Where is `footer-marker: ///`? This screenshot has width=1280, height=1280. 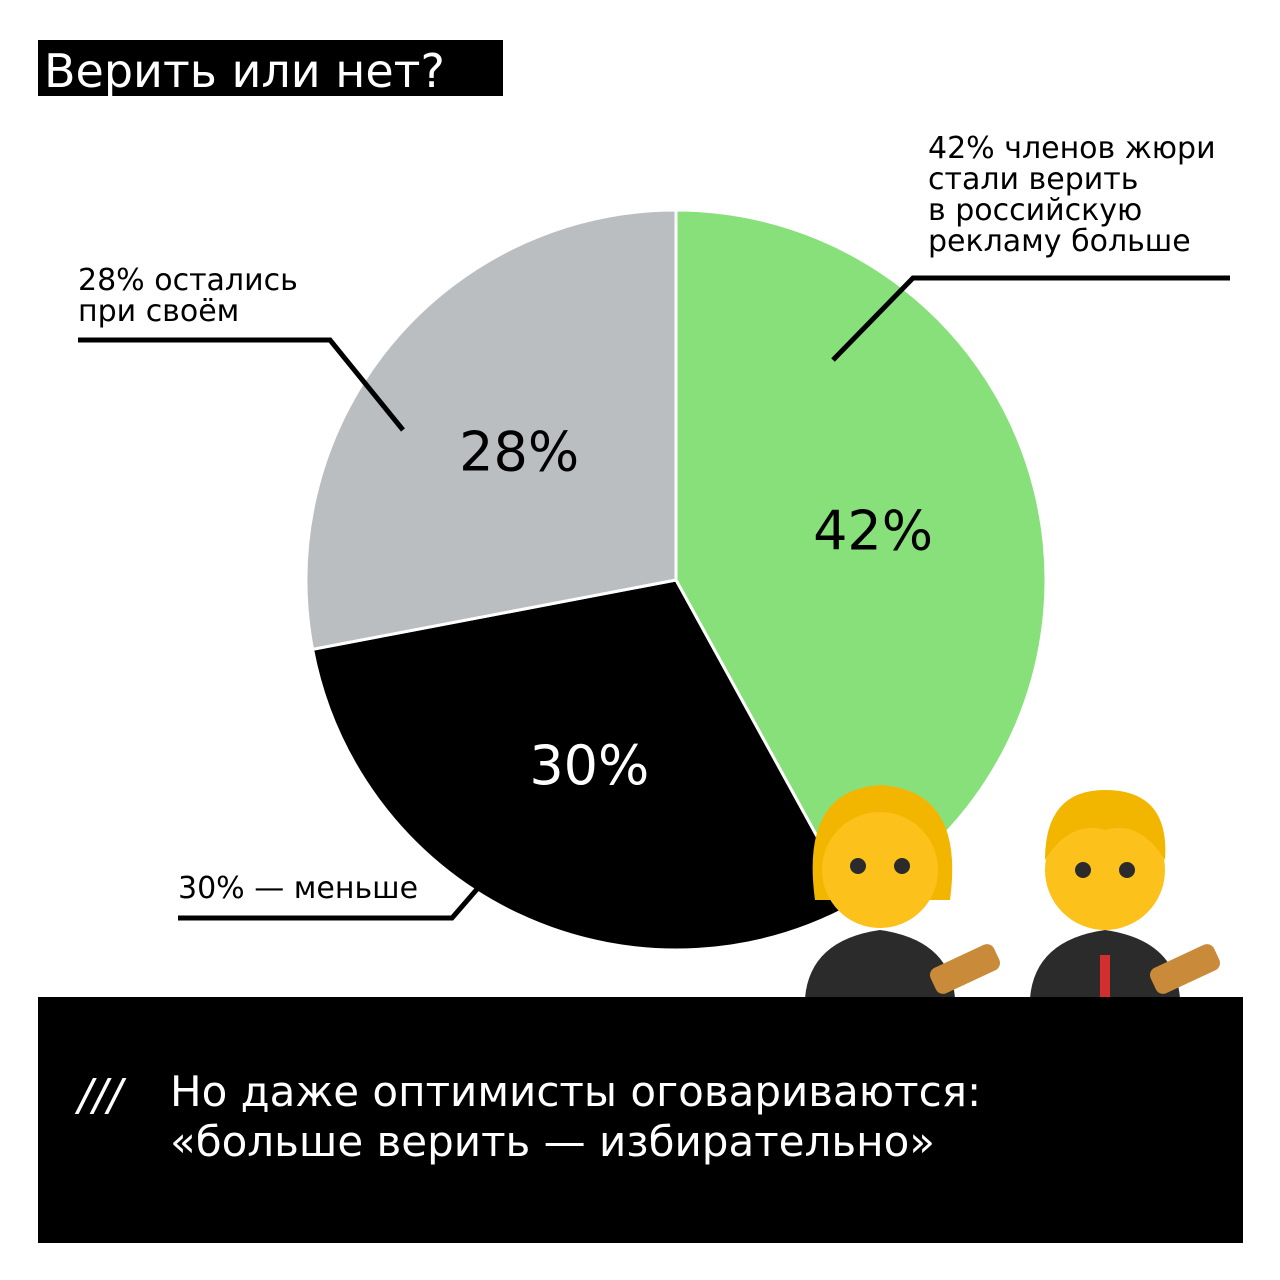 footer-marker: /// is located at coordinates (100, 1095).